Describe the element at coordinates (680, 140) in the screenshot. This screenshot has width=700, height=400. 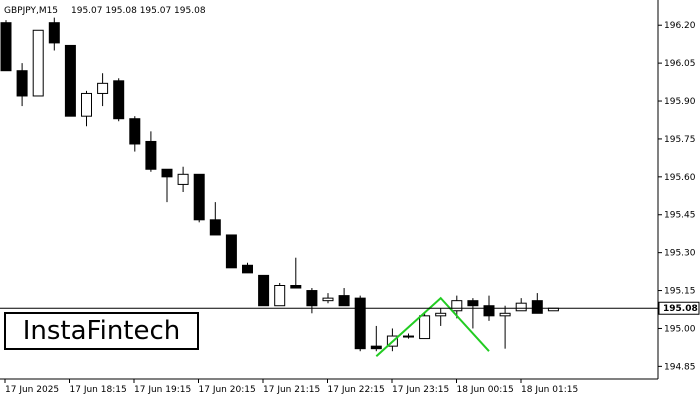
I see `y-tick-label: 195.75` at that location.